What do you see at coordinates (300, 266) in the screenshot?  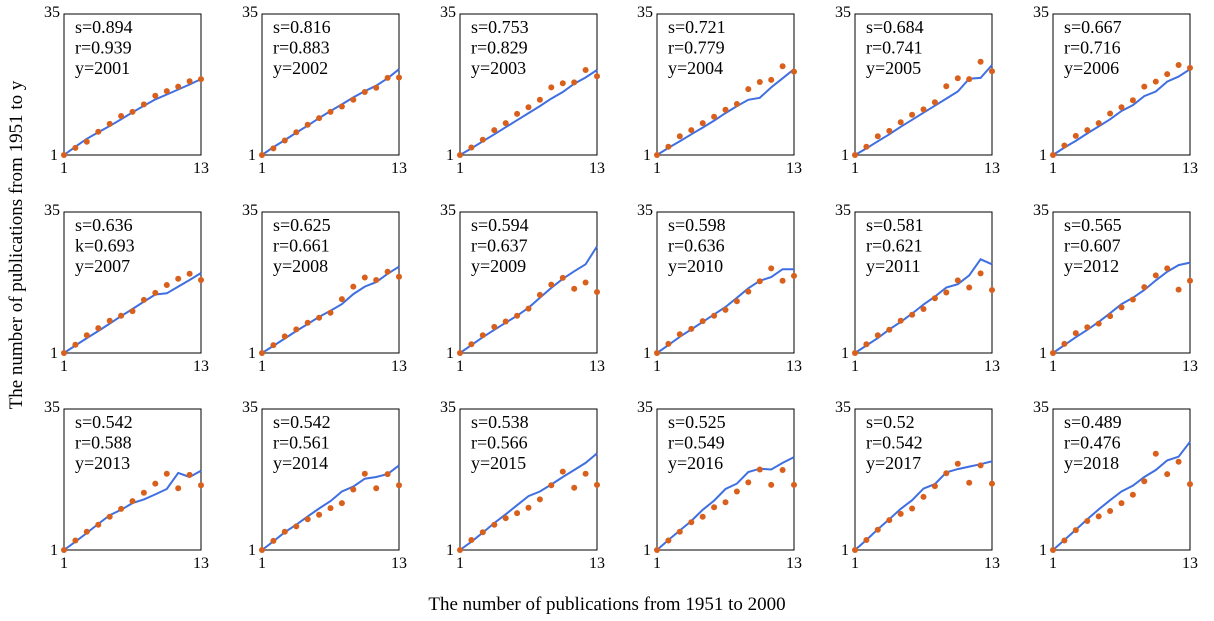 I see `annotation-line: y=2008` at bounding box center [300, 266].